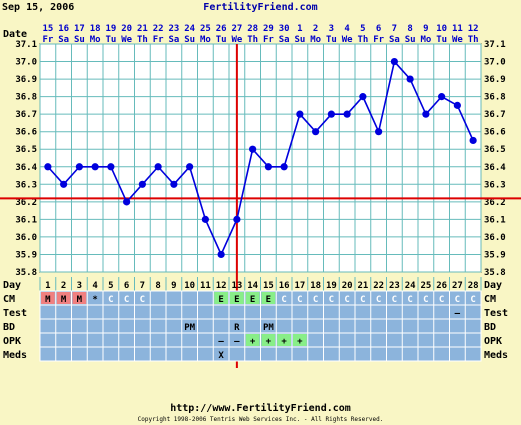 This screenshot has height=425, width=521. What do you see at coordinates (158, 29) in the screenshot?
I see `date-label: 22` at bounding box center [158, 29].